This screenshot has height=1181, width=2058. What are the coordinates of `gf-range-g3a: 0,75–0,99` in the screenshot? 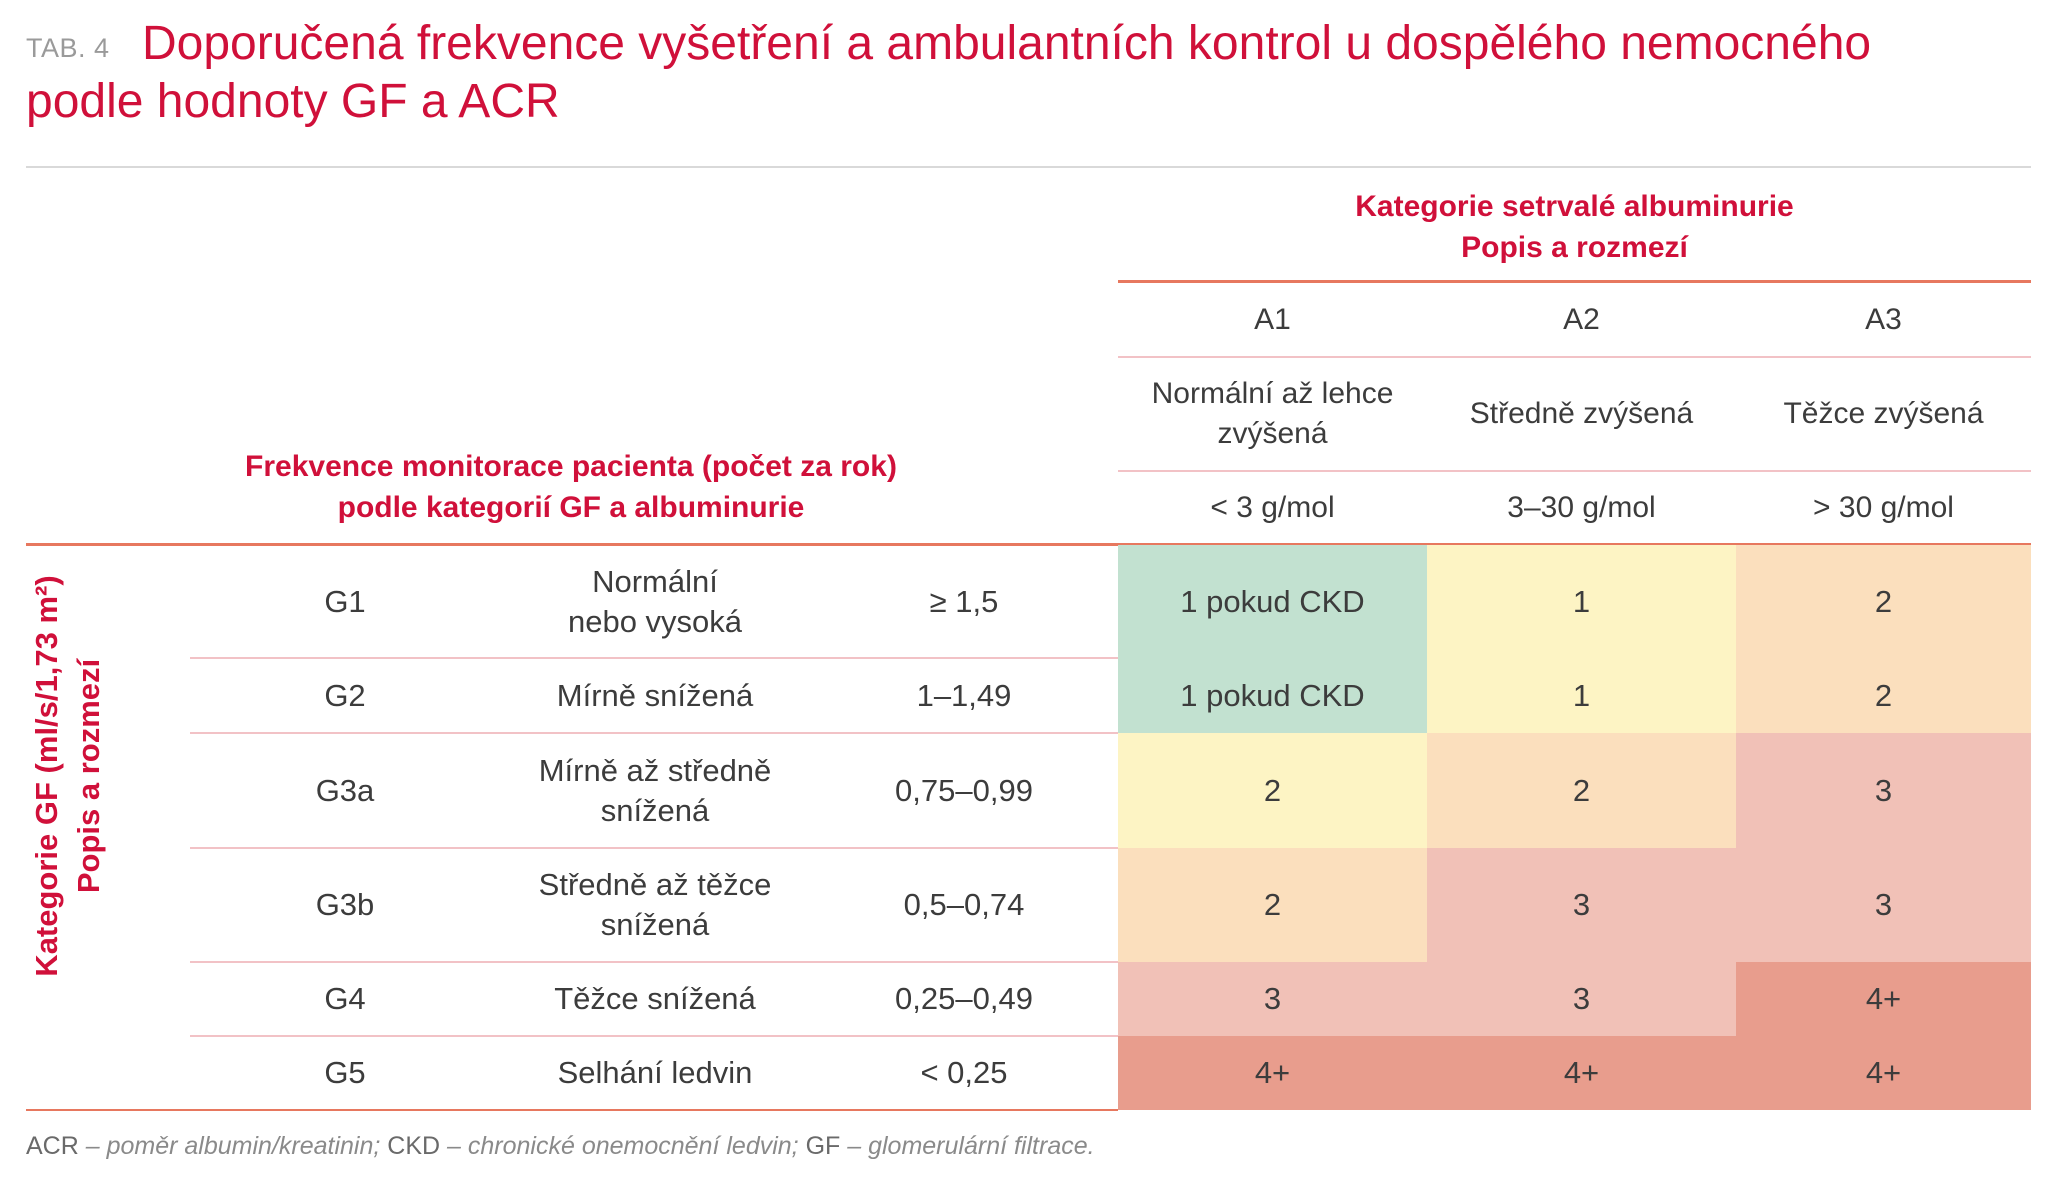 It's located at (964, 790).